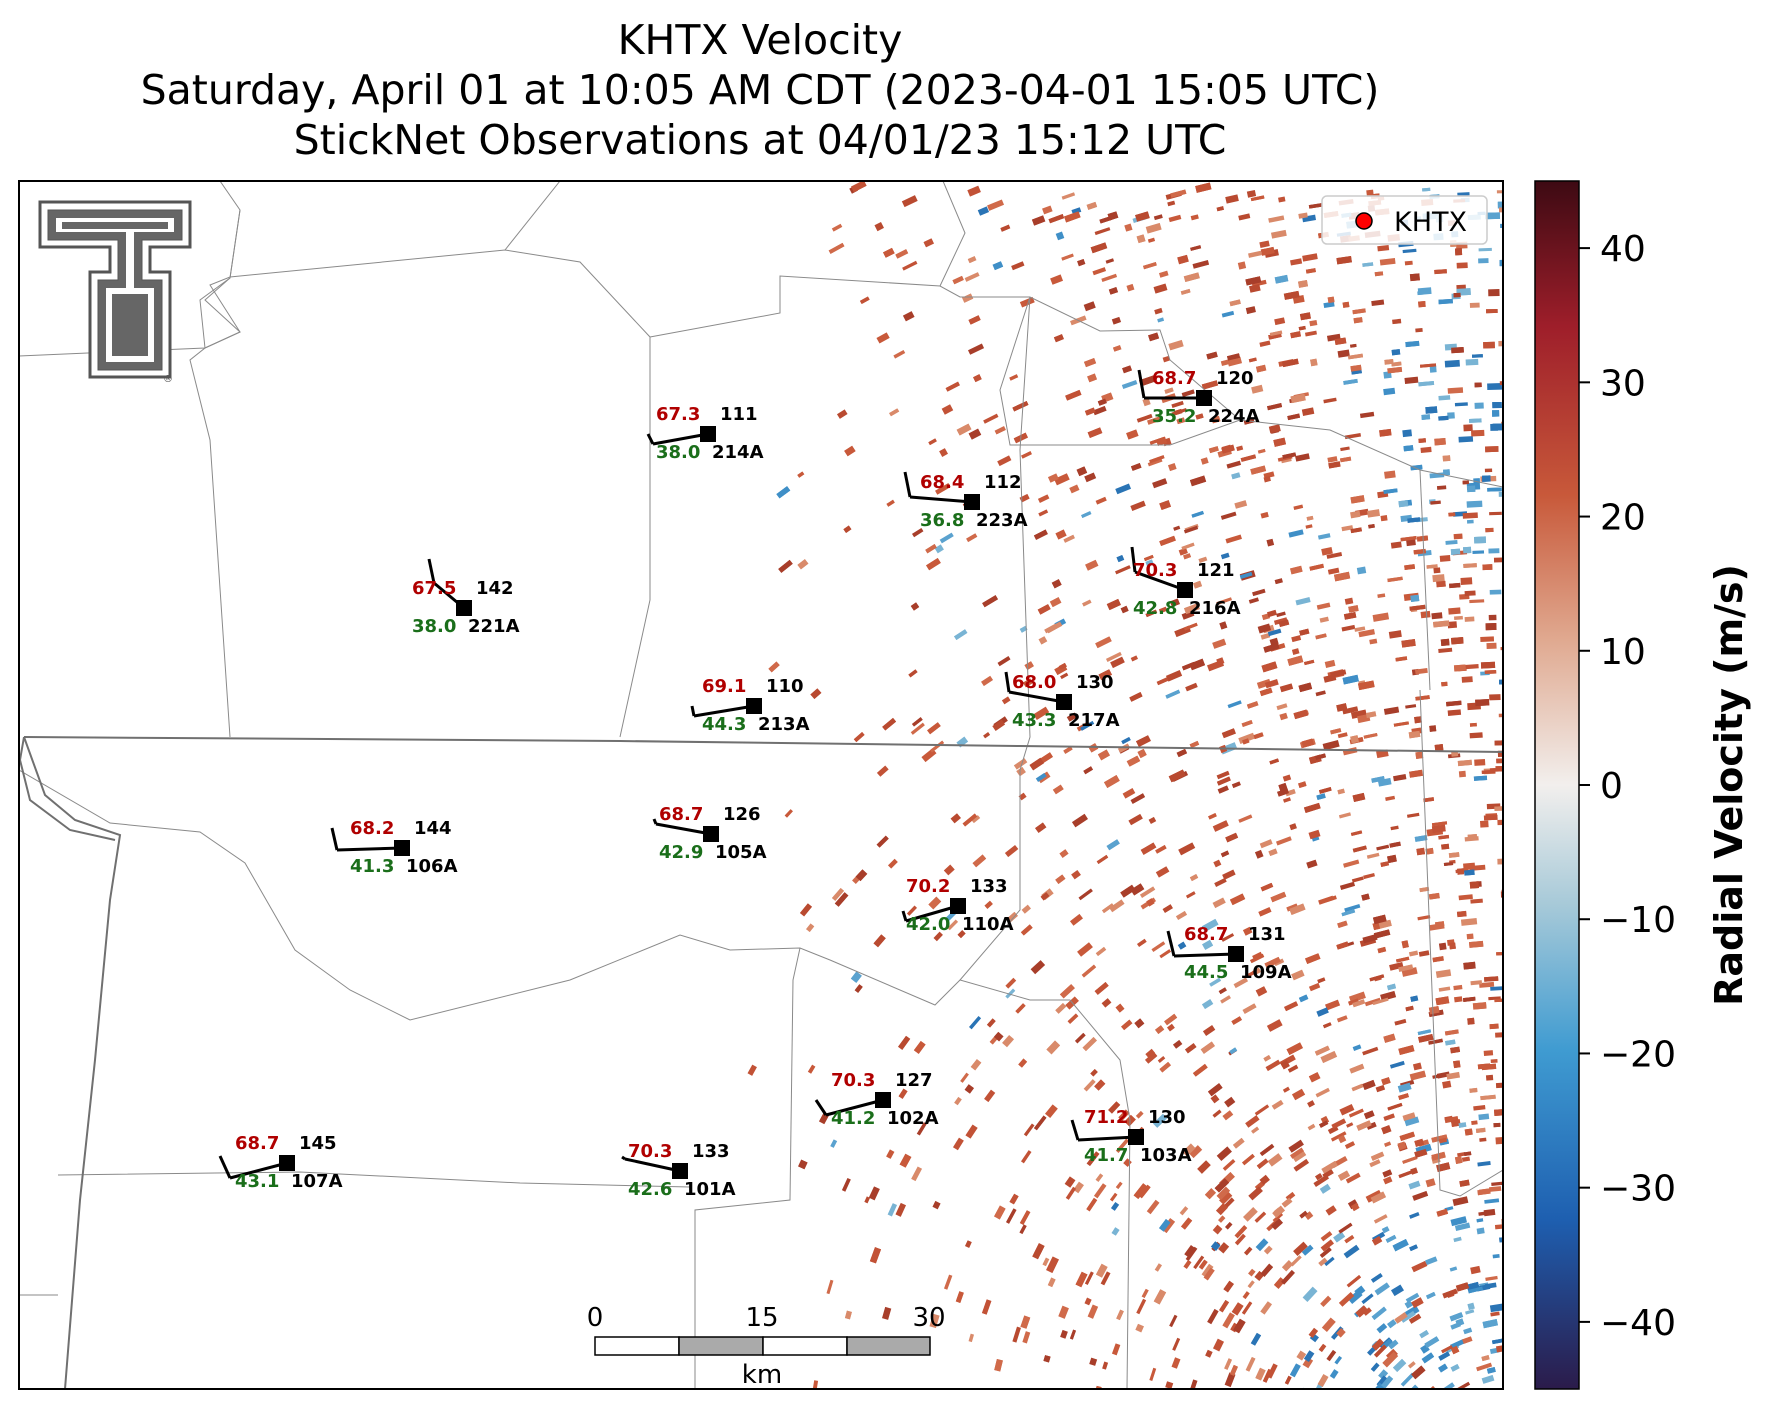 The width and height of the screenshot is (1773, 1403). What do you see at coordinates (750, 705) in the screenshot?
I see `station-213A: 69.1 110 44.3 213A` at bounding box center [750, 705].